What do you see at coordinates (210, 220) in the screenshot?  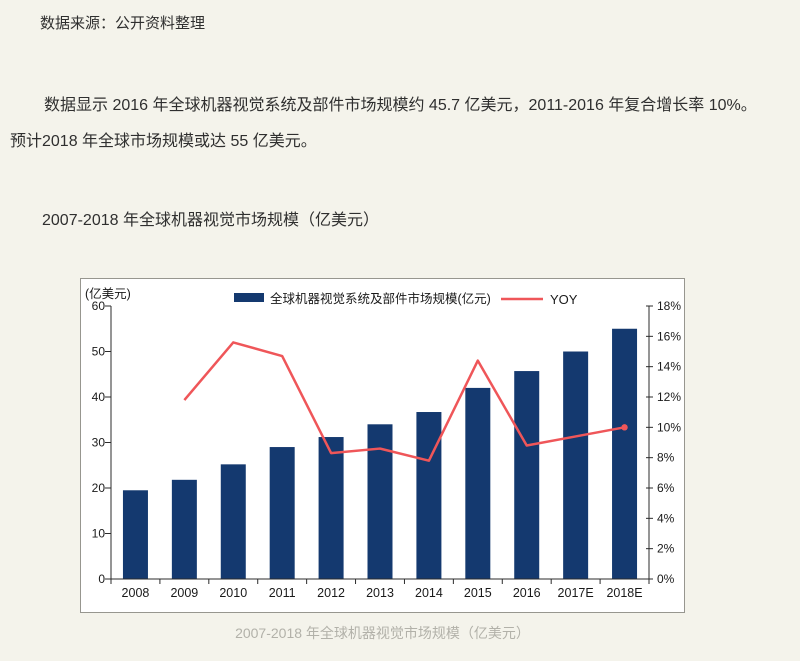 I see `chart-heading: 2007-2018 年全球机器视觉市场规模（亿美元）` at bounding box center [210, 220].